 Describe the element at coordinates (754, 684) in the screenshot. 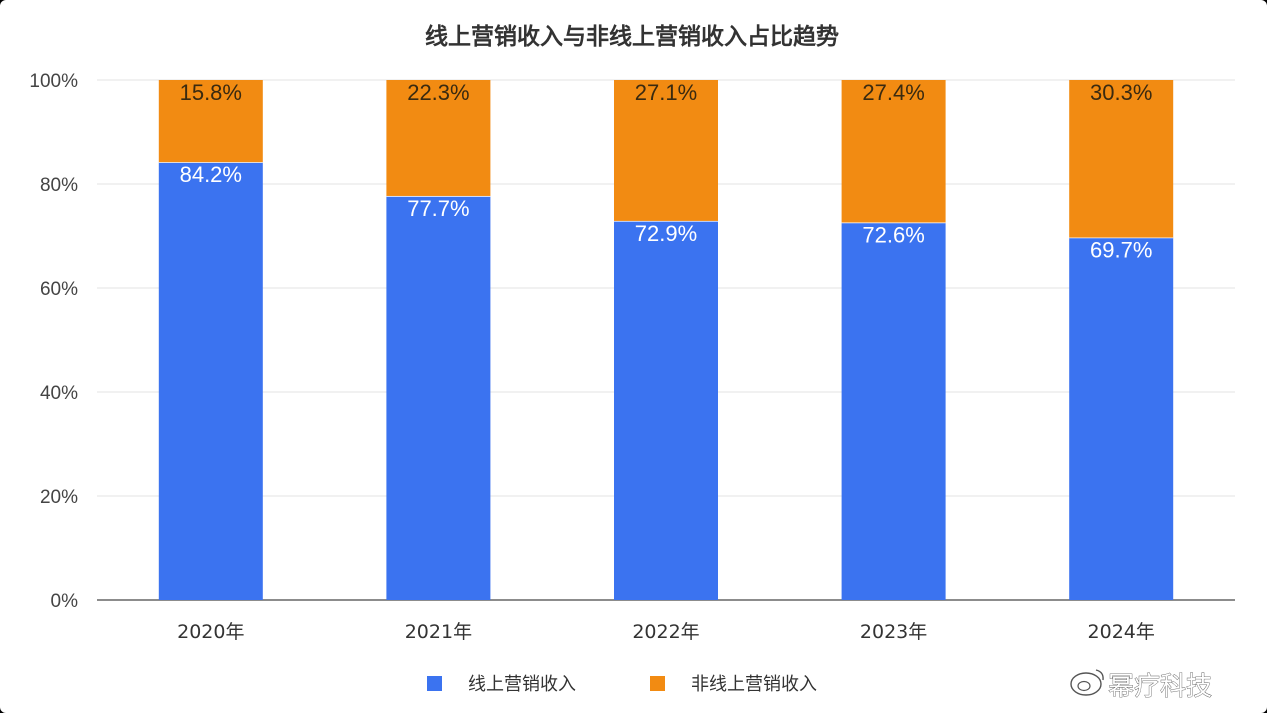

I see `legend-label: 非线上营销收入` at that location.